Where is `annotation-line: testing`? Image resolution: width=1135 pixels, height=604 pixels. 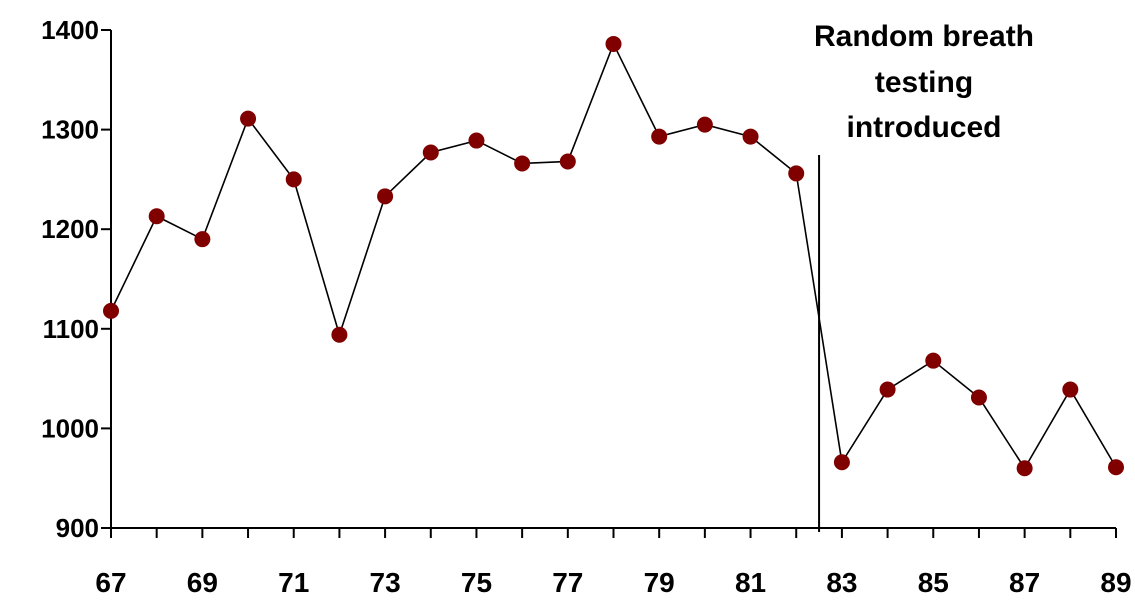 annotation-line: testing is located at coordinates (924, 82).